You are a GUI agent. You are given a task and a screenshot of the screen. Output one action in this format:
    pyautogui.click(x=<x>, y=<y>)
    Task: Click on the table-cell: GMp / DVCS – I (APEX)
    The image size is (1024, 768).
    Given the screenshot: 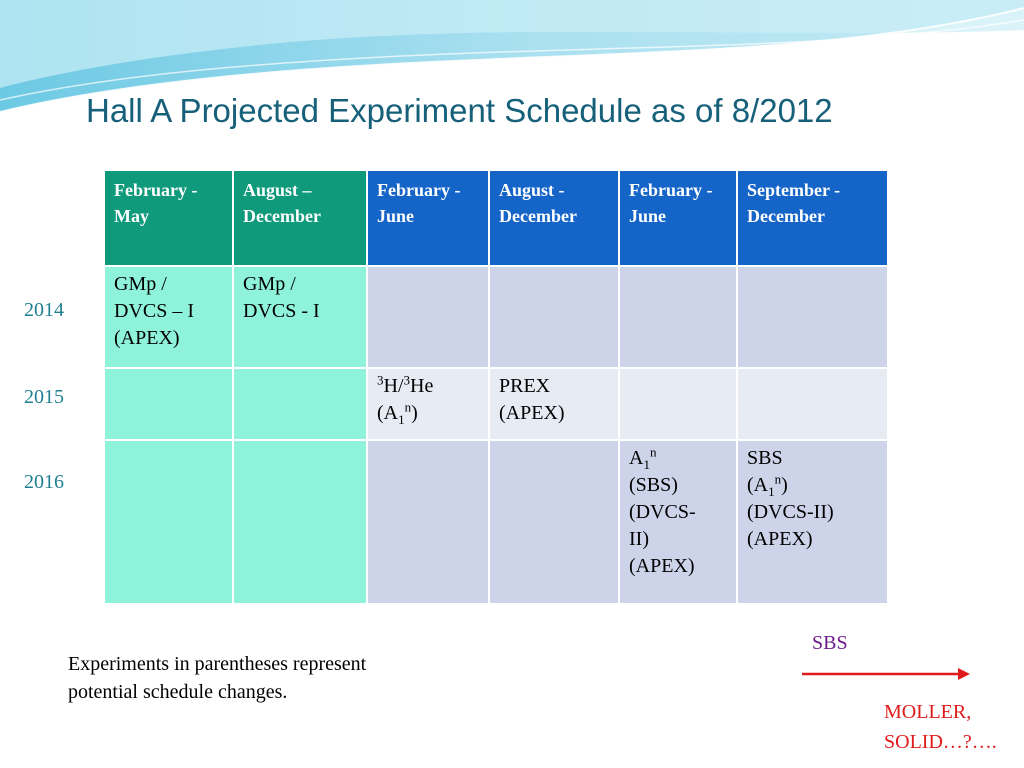 What is the action you would take?
    pyautogui.click(x=168, y=317)
    